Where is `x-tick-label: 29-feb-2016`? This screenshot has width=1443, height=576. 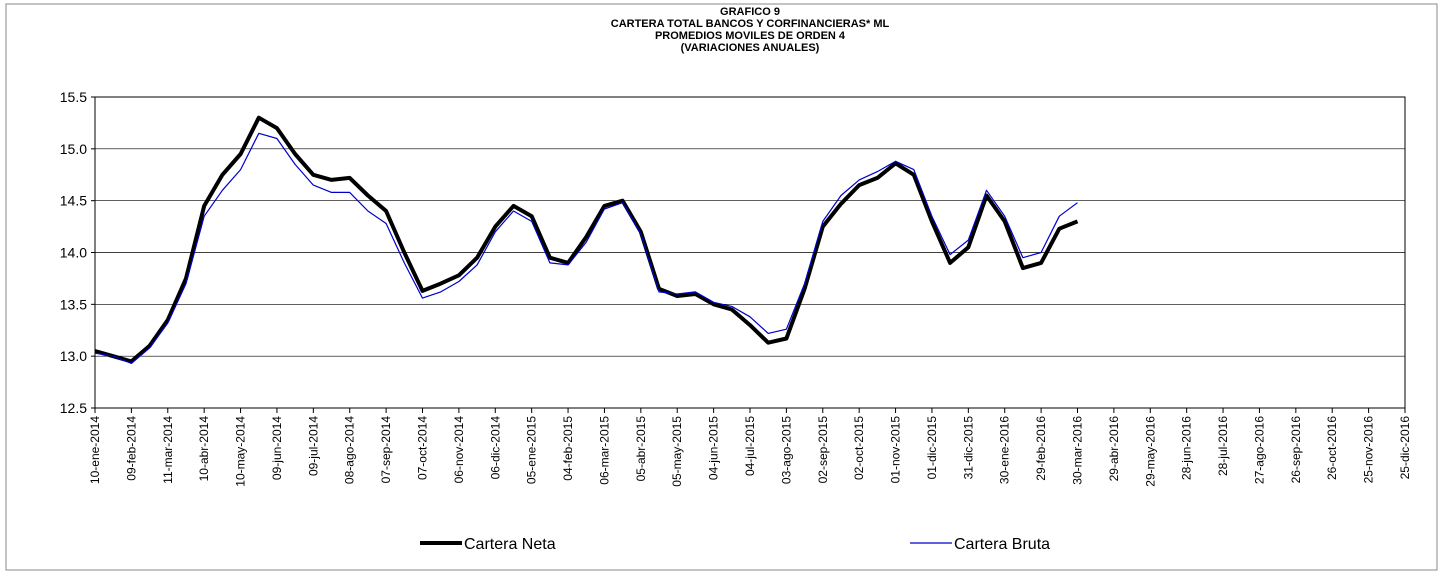 x-tick-label: 29-feb-2016 is located at coordinates (1041, 448).